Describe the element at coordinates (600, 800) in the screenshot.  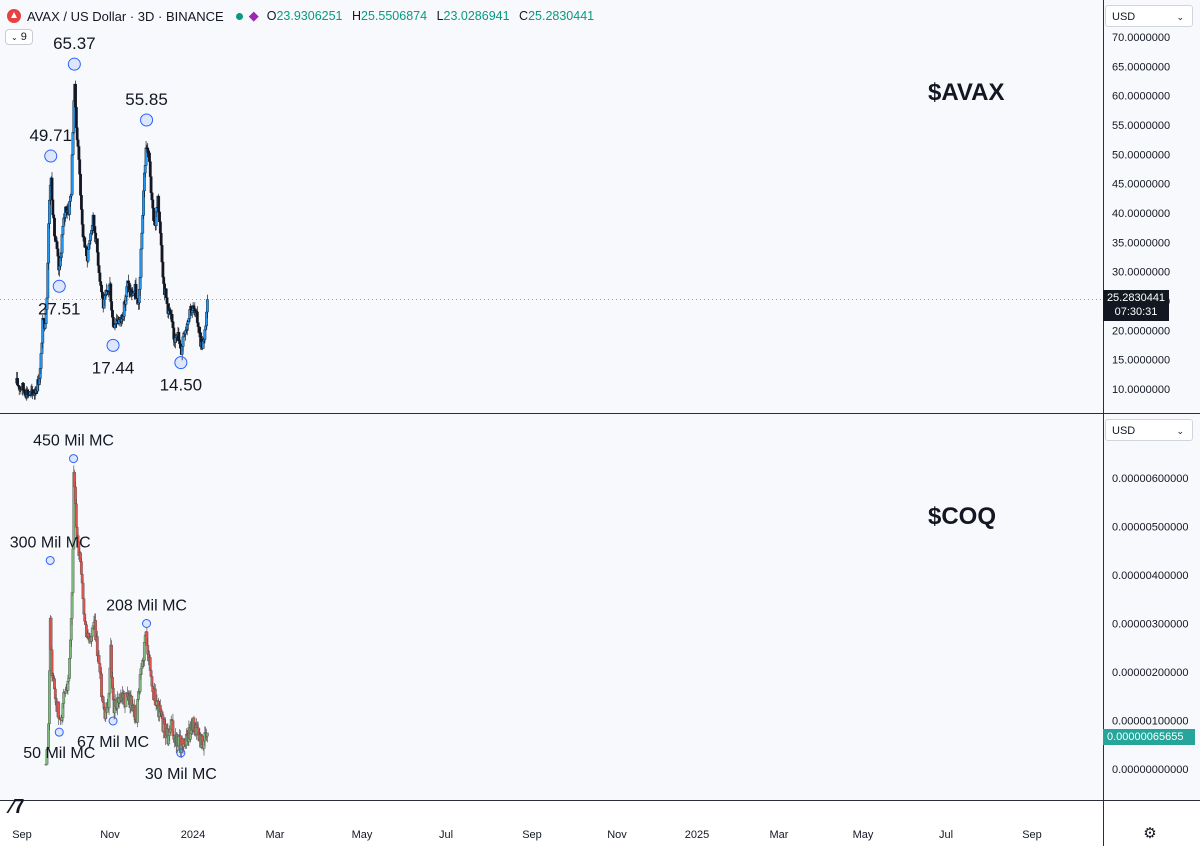
I see `time-axis-divider` at that location.